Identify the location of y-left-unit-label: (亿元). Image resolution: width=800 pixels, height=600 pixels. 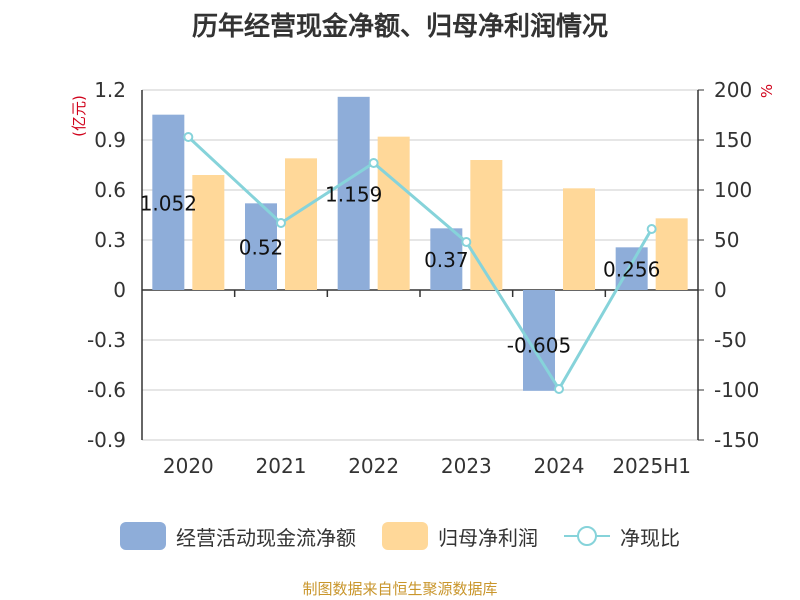
(79, 116).